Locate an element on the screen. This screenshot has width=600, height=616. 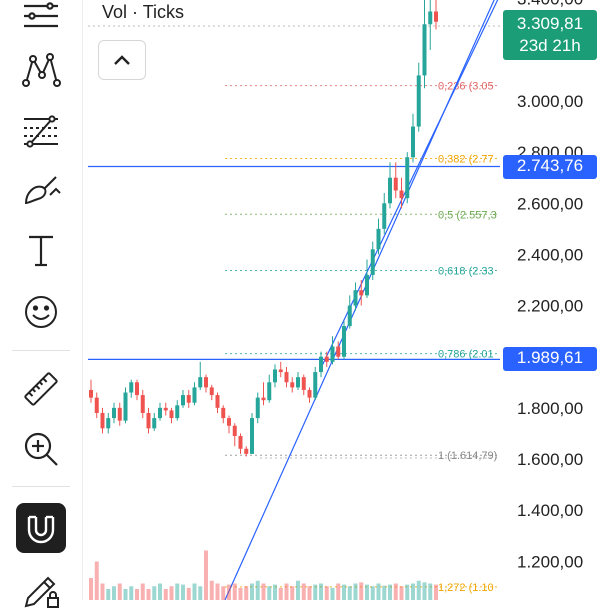
lines-tool-button is located at coordinates (41, 21).